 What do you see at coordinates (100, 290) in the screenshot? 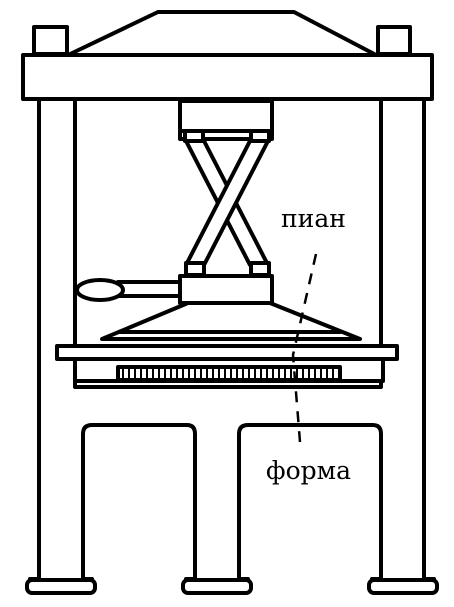
I see `handle-grip` at bounding box center [100, 290].